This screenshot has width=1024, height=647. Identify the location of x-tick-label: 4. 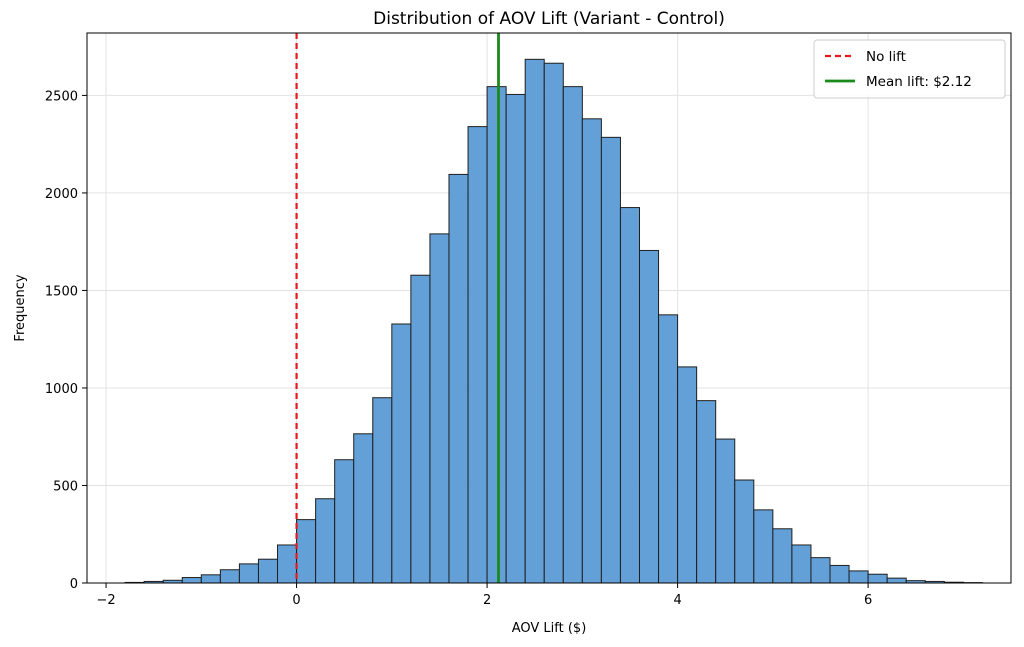
(677, 600).